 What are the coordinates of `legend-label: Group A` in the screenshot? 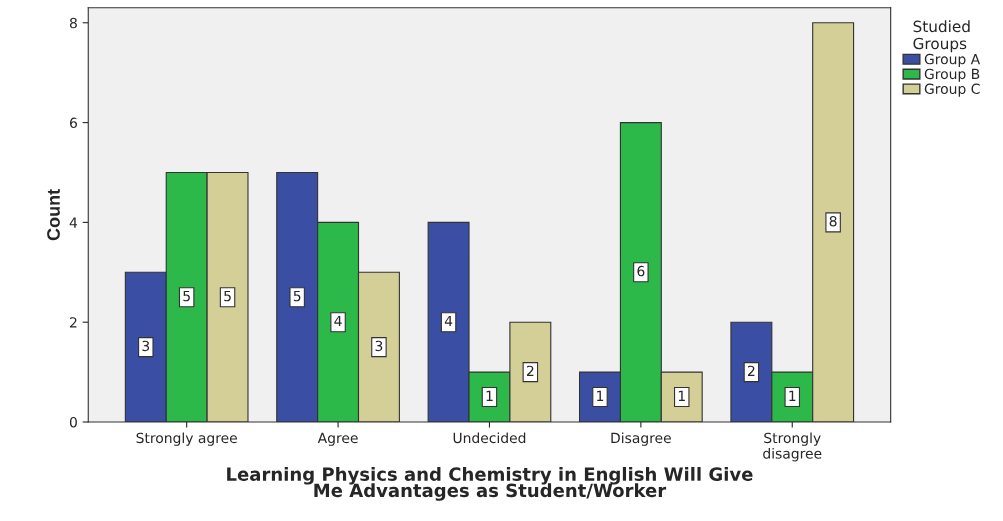 It's located at (952, 60).